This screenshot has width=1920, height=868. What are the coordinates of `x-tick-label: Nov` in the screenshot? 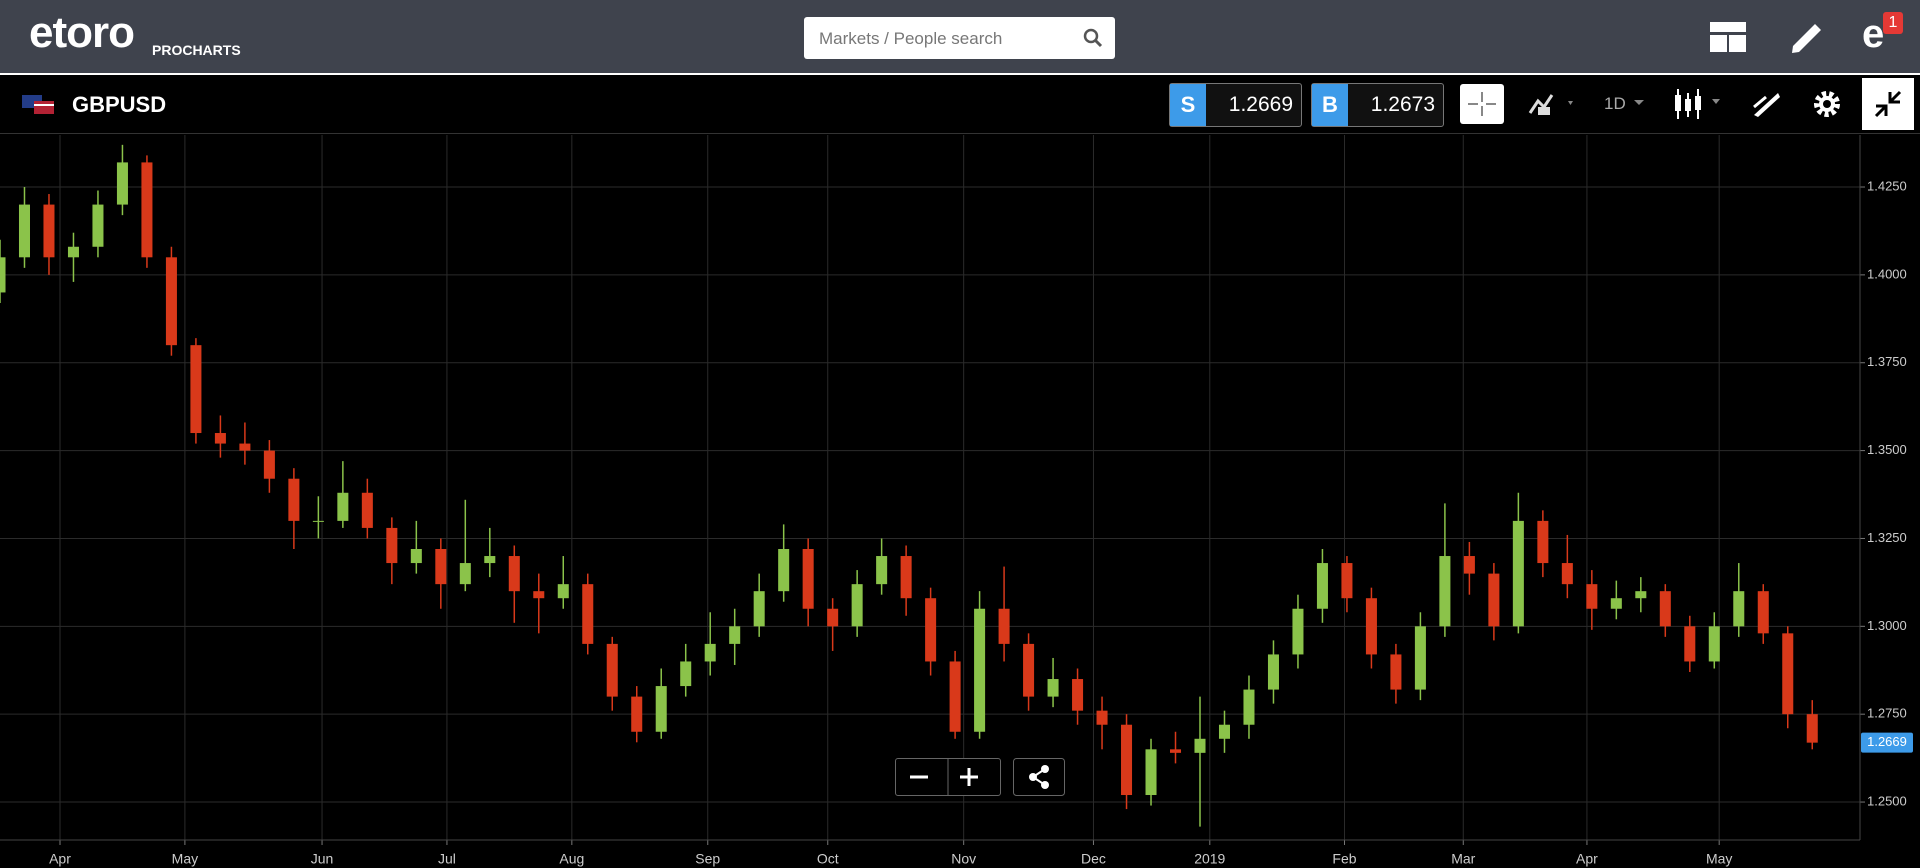 It's located at (963, 859).